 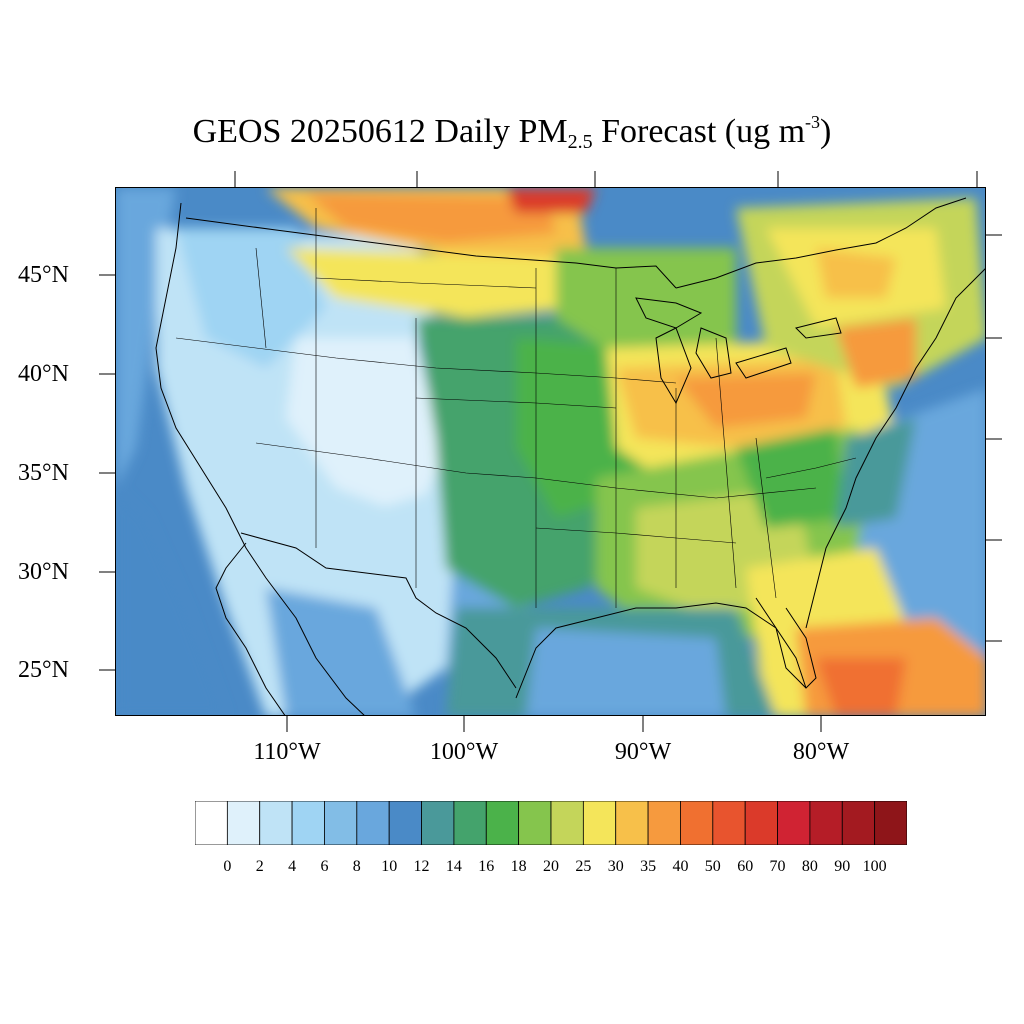 I want to click on lon-label-80w: 80°W, so click(x=821, y=752).